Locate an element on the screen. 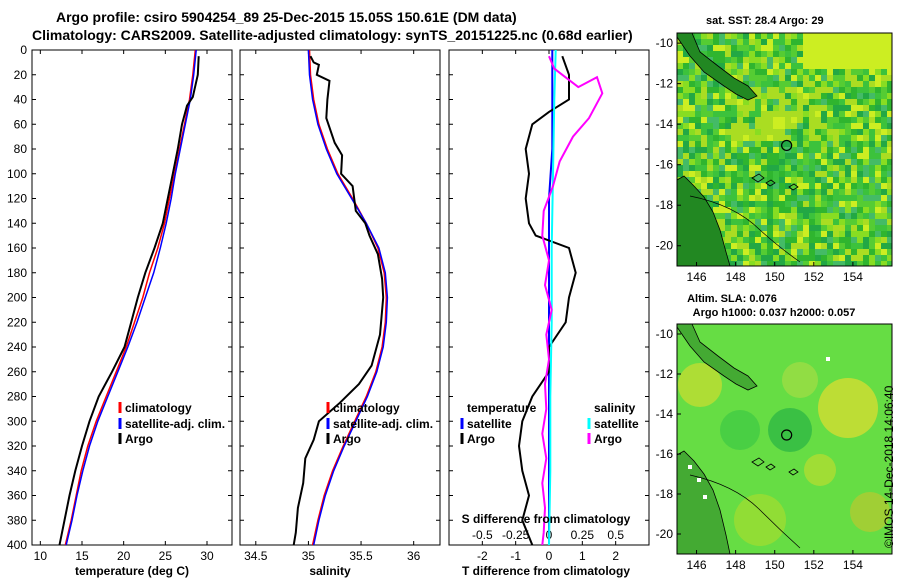 The width and height of the screenshot is (900, 580). x-tick-label: 10 is located at coordinates (41, 556).